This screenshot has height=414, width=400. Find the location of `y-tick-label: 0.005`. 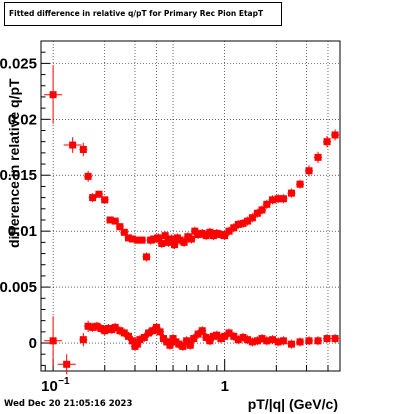

y-tick-label: 0.005 is located at coordinates (18, 287).